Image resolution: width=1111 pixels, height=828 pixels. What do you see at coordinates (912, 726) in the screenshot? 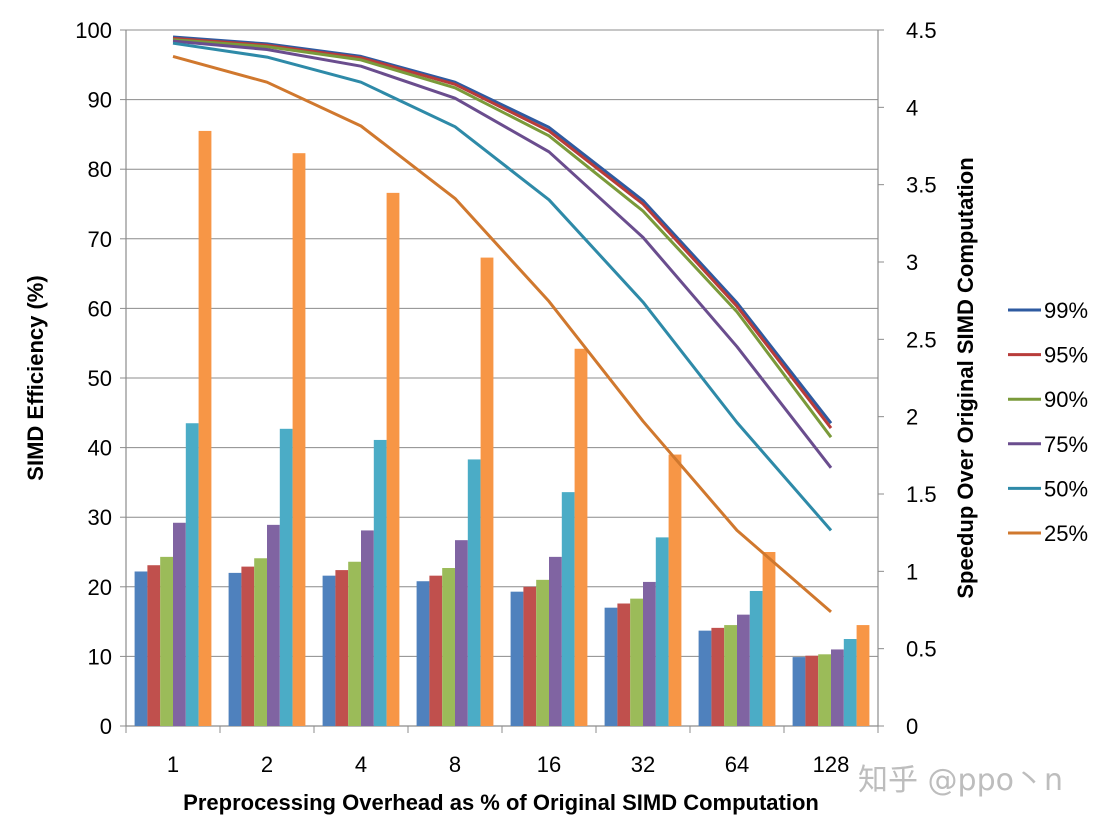
I see `y-right-tick-label: 0` at bounding box center [912, 726].